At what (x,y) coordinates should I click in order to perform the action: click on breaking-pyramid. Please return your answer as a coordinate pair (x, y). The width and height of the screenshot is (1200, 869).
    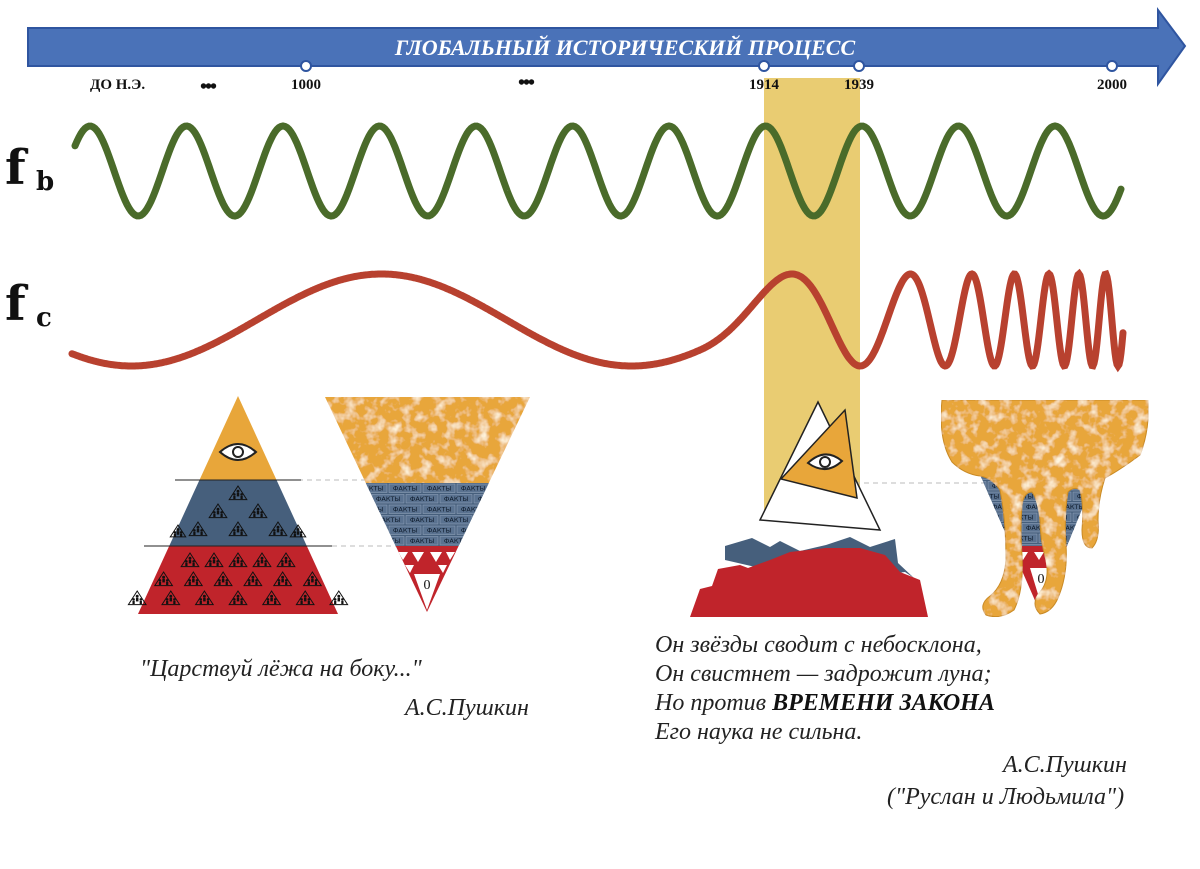
    Looking at the image, I should click on (809, 508).